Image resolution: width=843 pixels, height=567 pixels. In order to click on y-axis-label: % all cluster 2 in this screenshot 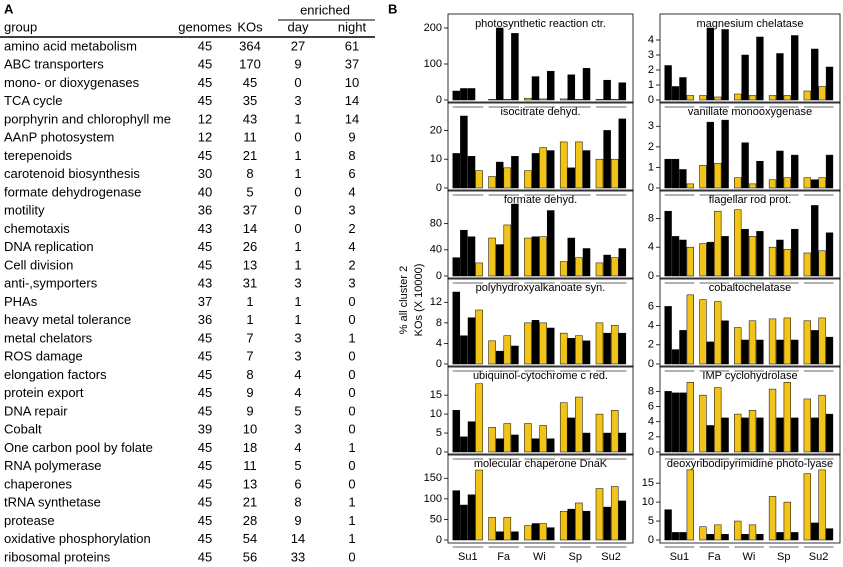, I will do `click(404, 300)`.